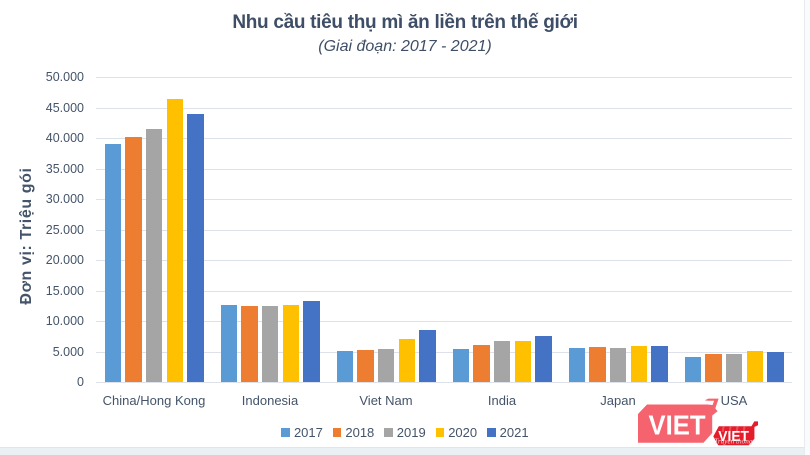 Image resolution: width=810 pixels, height=455 pixels. I want to click on svg-text: Truyền thông, so click(733, 440).